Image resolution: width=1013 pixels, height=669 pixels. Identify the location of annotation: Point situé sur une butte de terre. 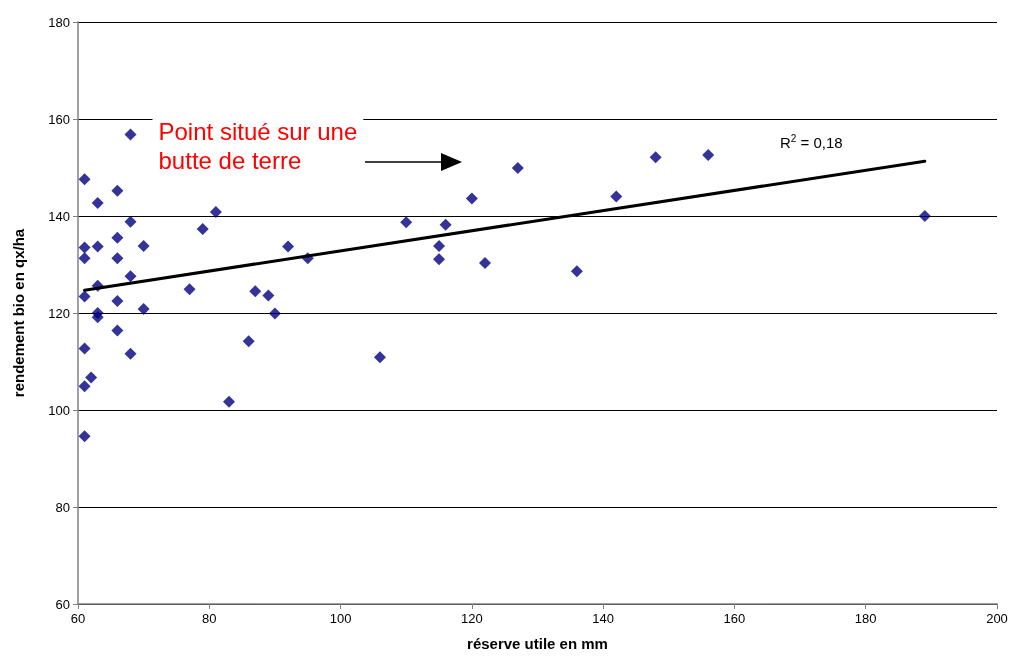
(258, 145).